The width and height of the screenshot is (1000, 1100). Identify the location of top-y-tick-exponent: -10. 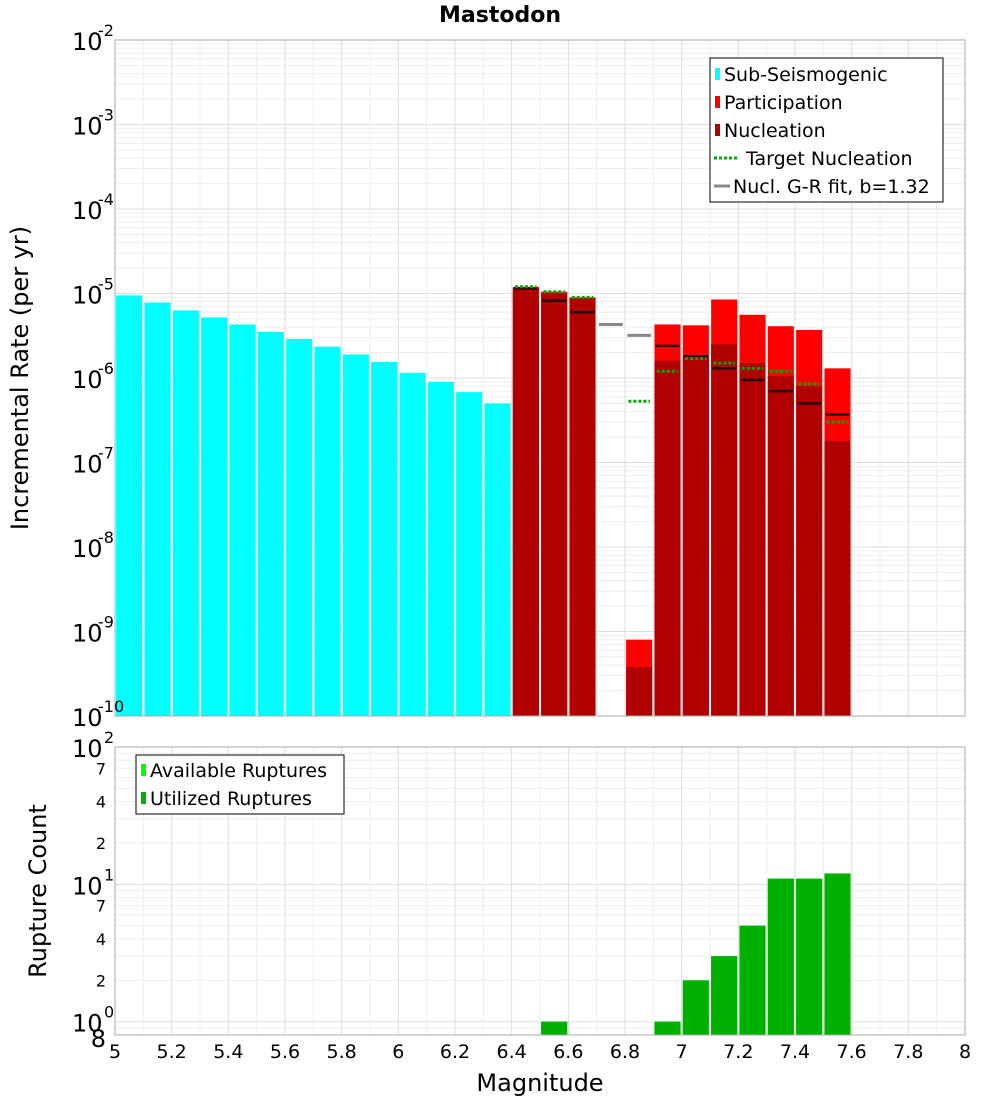
(111, 706).